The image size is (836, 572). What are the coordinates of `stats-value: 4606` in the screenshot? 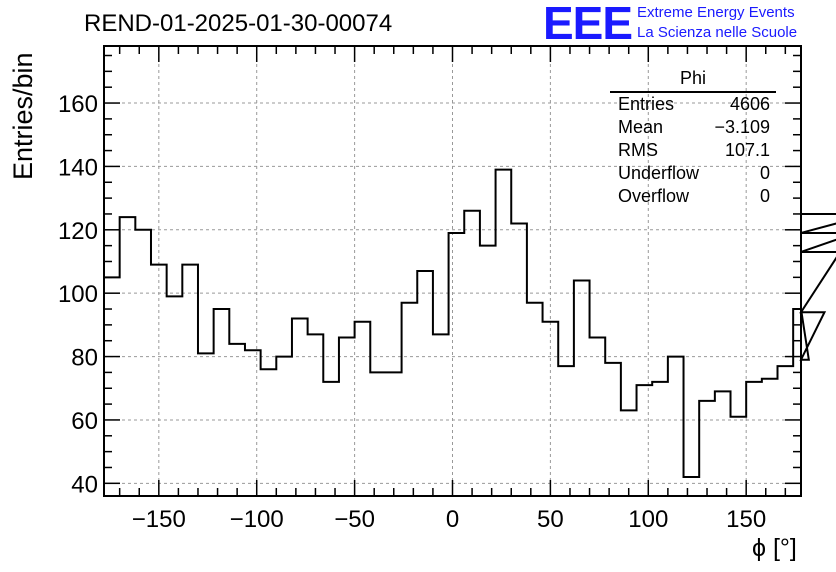 It's located at (749, 104).